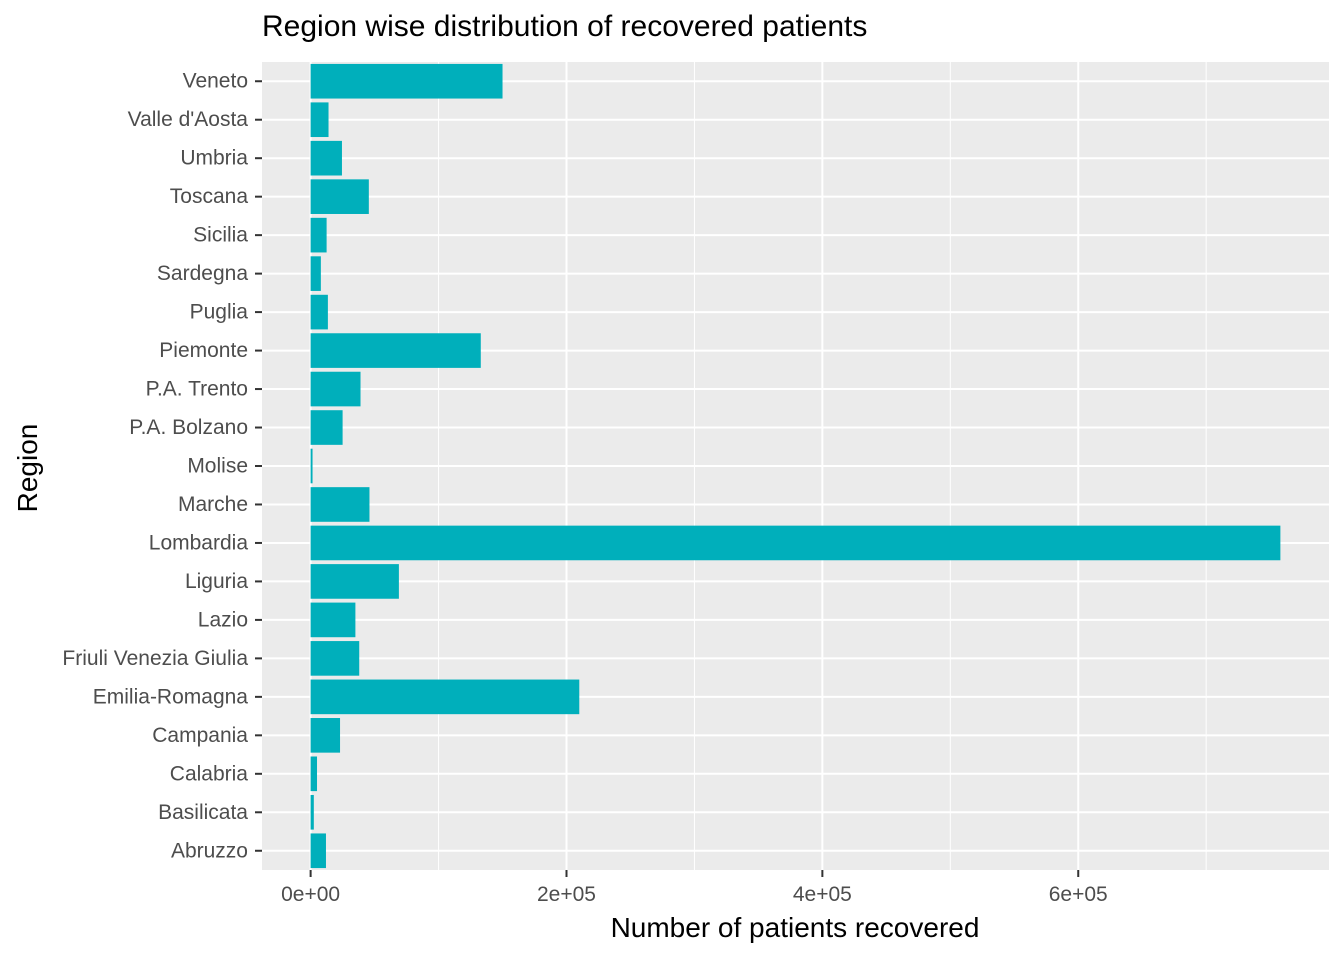 The image size is (1344, 960). What do you see at coordinates (199, 542) in the screenshot?
I see `y-tick-label: Lombardia` at bounding box center [199, 542].